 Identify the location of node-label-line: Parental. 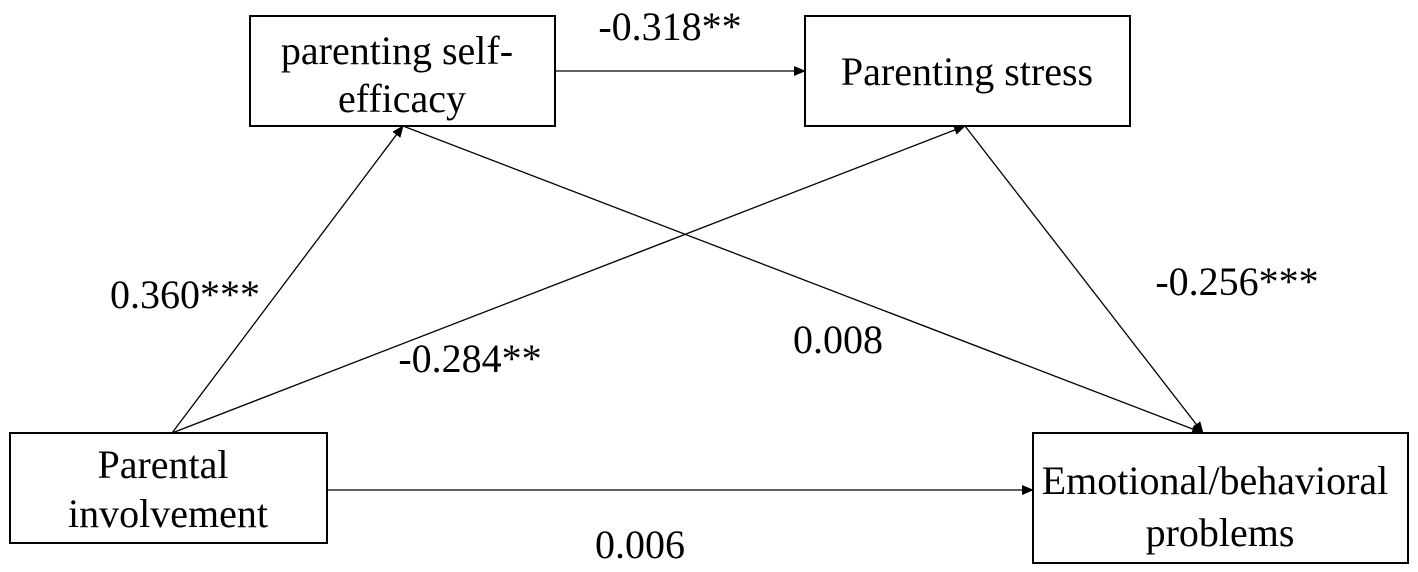
(162, 464).